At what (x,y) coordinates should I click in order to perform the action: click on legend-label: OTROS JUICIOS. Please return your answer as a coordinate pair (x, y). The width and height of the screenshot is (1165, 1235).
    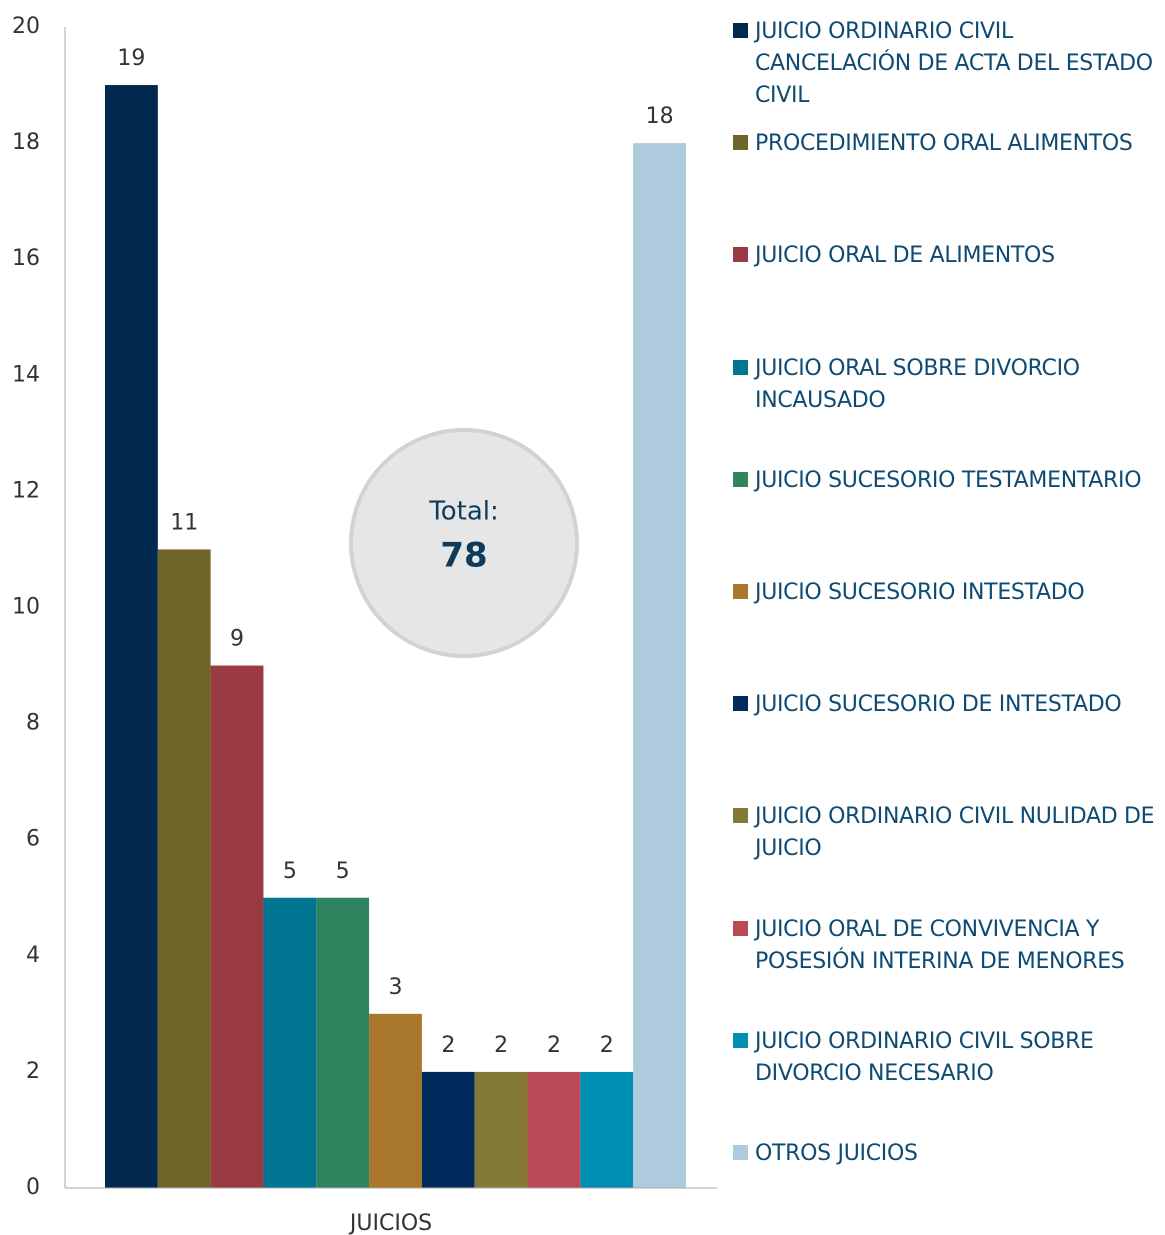
    Looking at the image, I should click on (836, 1153).